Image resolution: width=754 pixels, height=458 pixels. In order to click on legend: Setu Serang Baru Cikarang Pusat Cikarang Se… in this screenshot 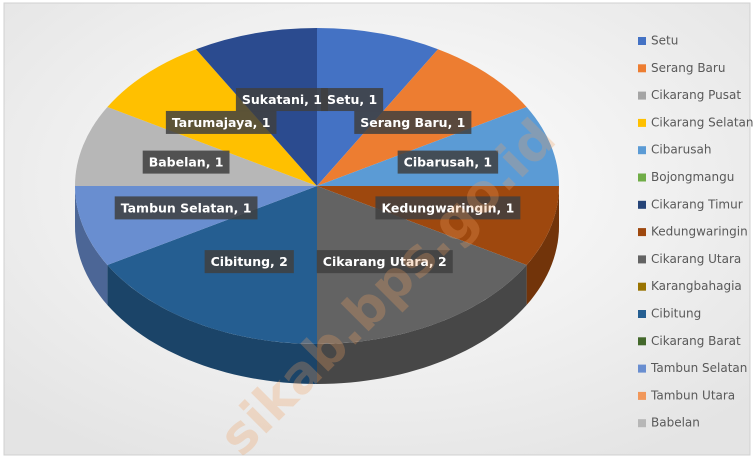, I will do `click(695, 232)`.